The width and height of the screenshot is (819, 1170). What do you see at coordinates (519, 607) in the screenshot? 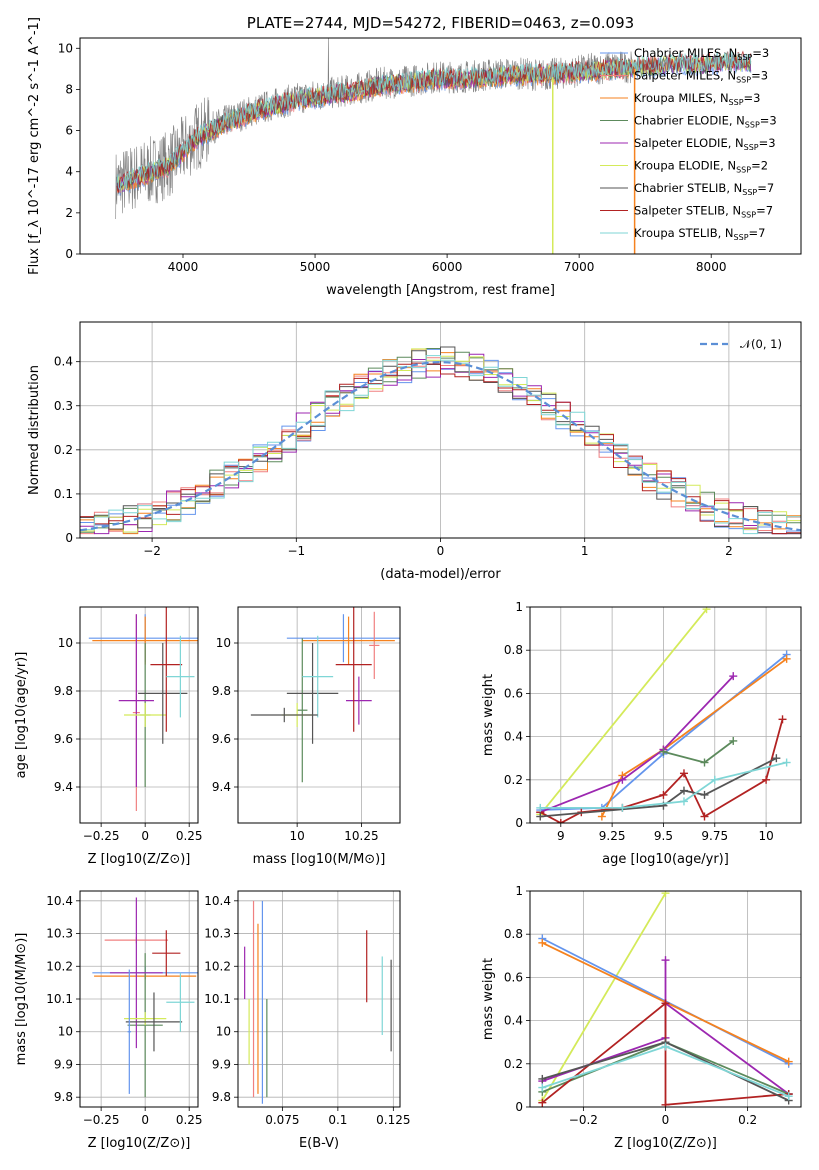
I see `mw_vs_age-ytick-label: 1` at bounding box center [519, 607].